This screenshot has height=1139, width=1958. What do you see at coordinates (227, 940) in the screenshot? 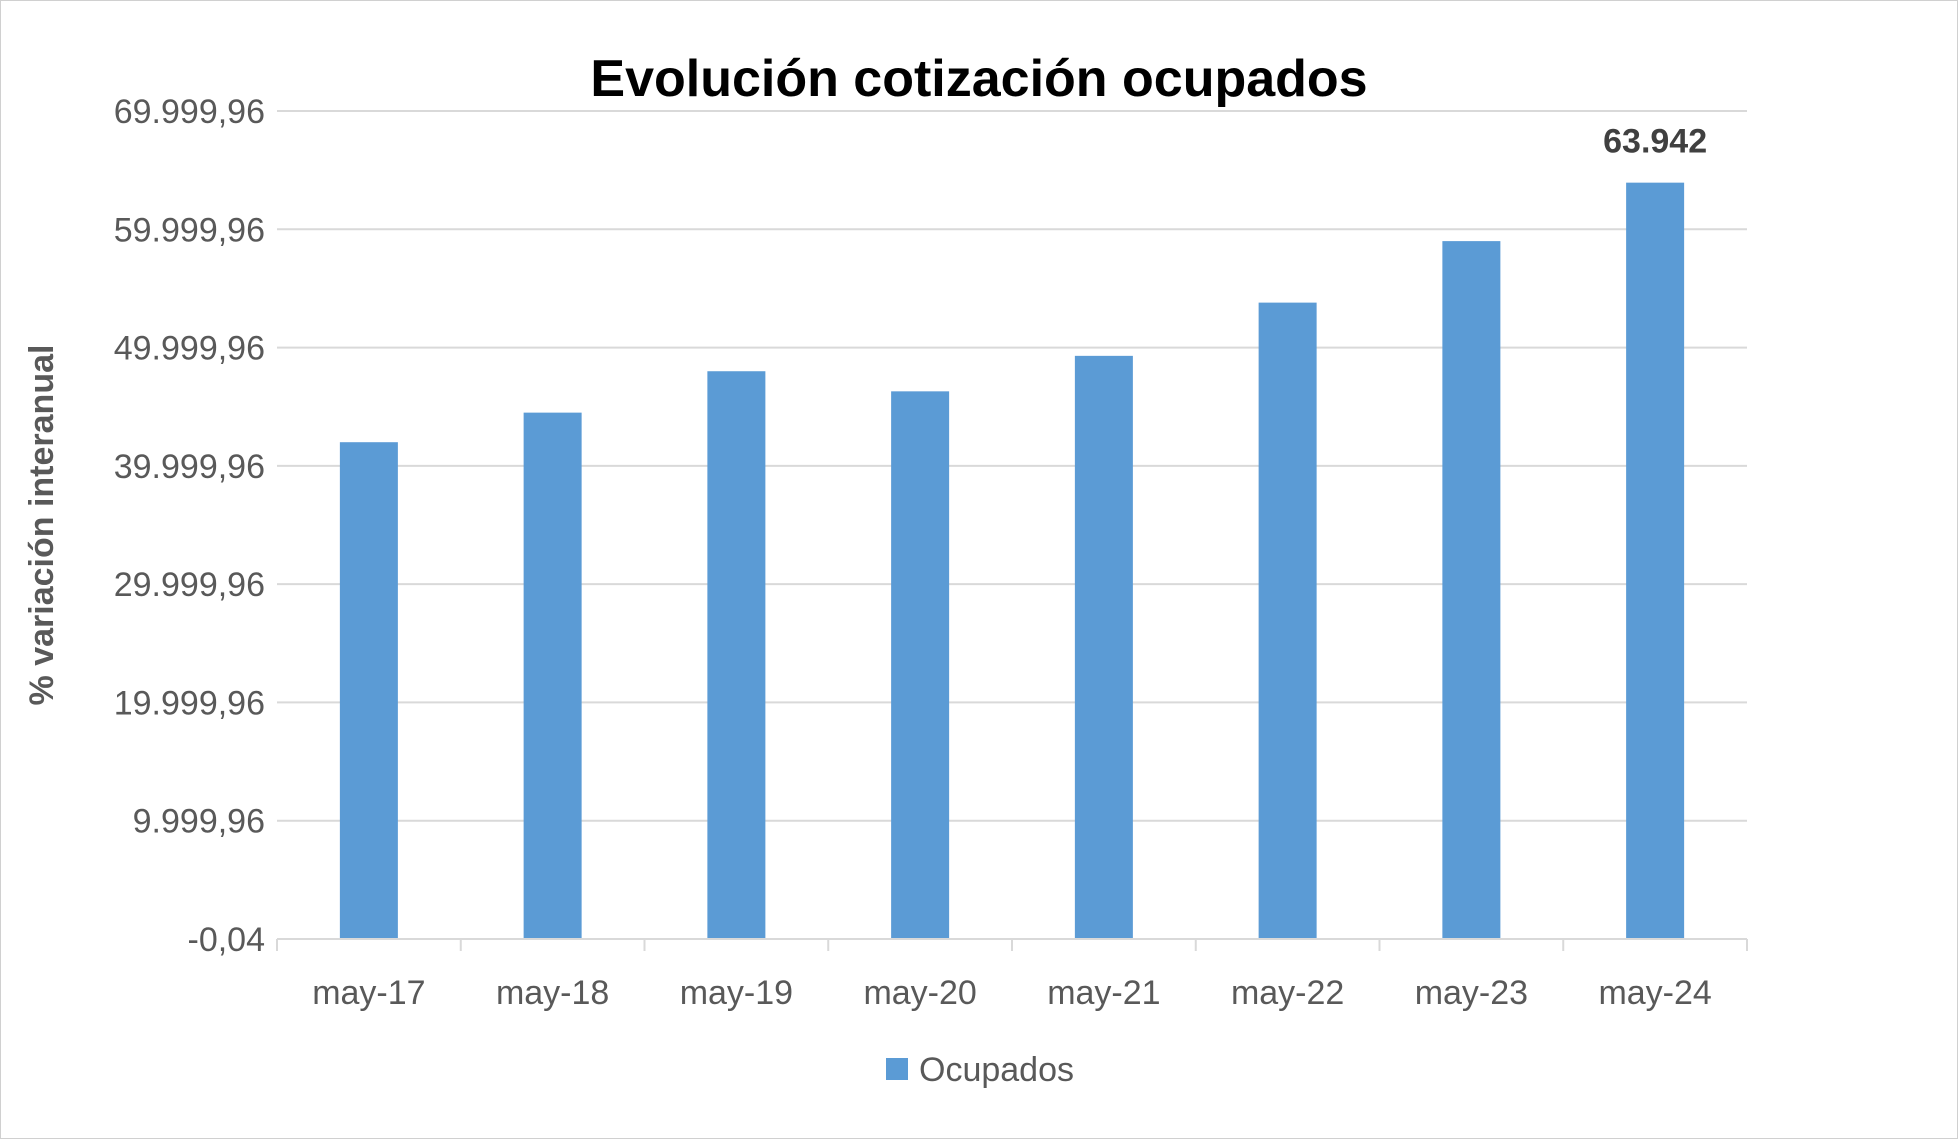
I see `y-tick-label: -0,04` at bounding box center [227, 940].